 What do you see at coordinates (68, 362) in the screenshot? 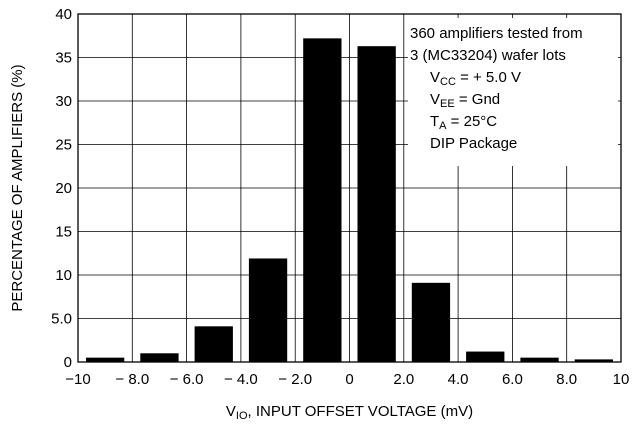
I see `y-tick-label: 0` at bounding box center [68, 362].